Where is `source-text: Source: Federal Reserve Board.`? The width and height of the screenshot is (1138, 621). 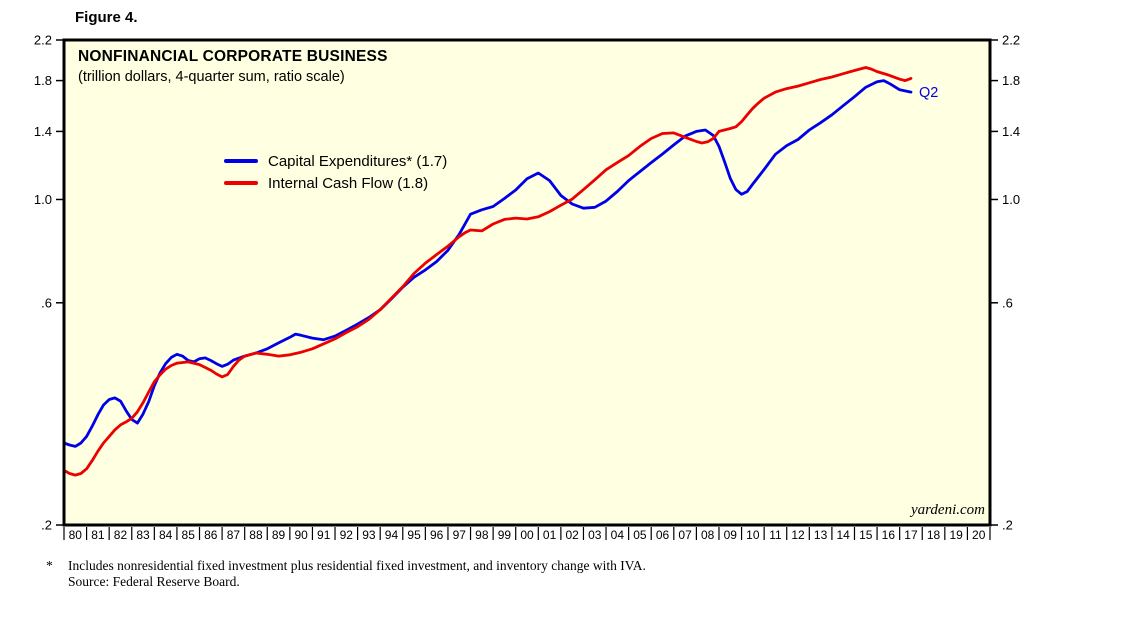
source-text: Source: Federal Reserve Board. is located at coordinates (154, 582).